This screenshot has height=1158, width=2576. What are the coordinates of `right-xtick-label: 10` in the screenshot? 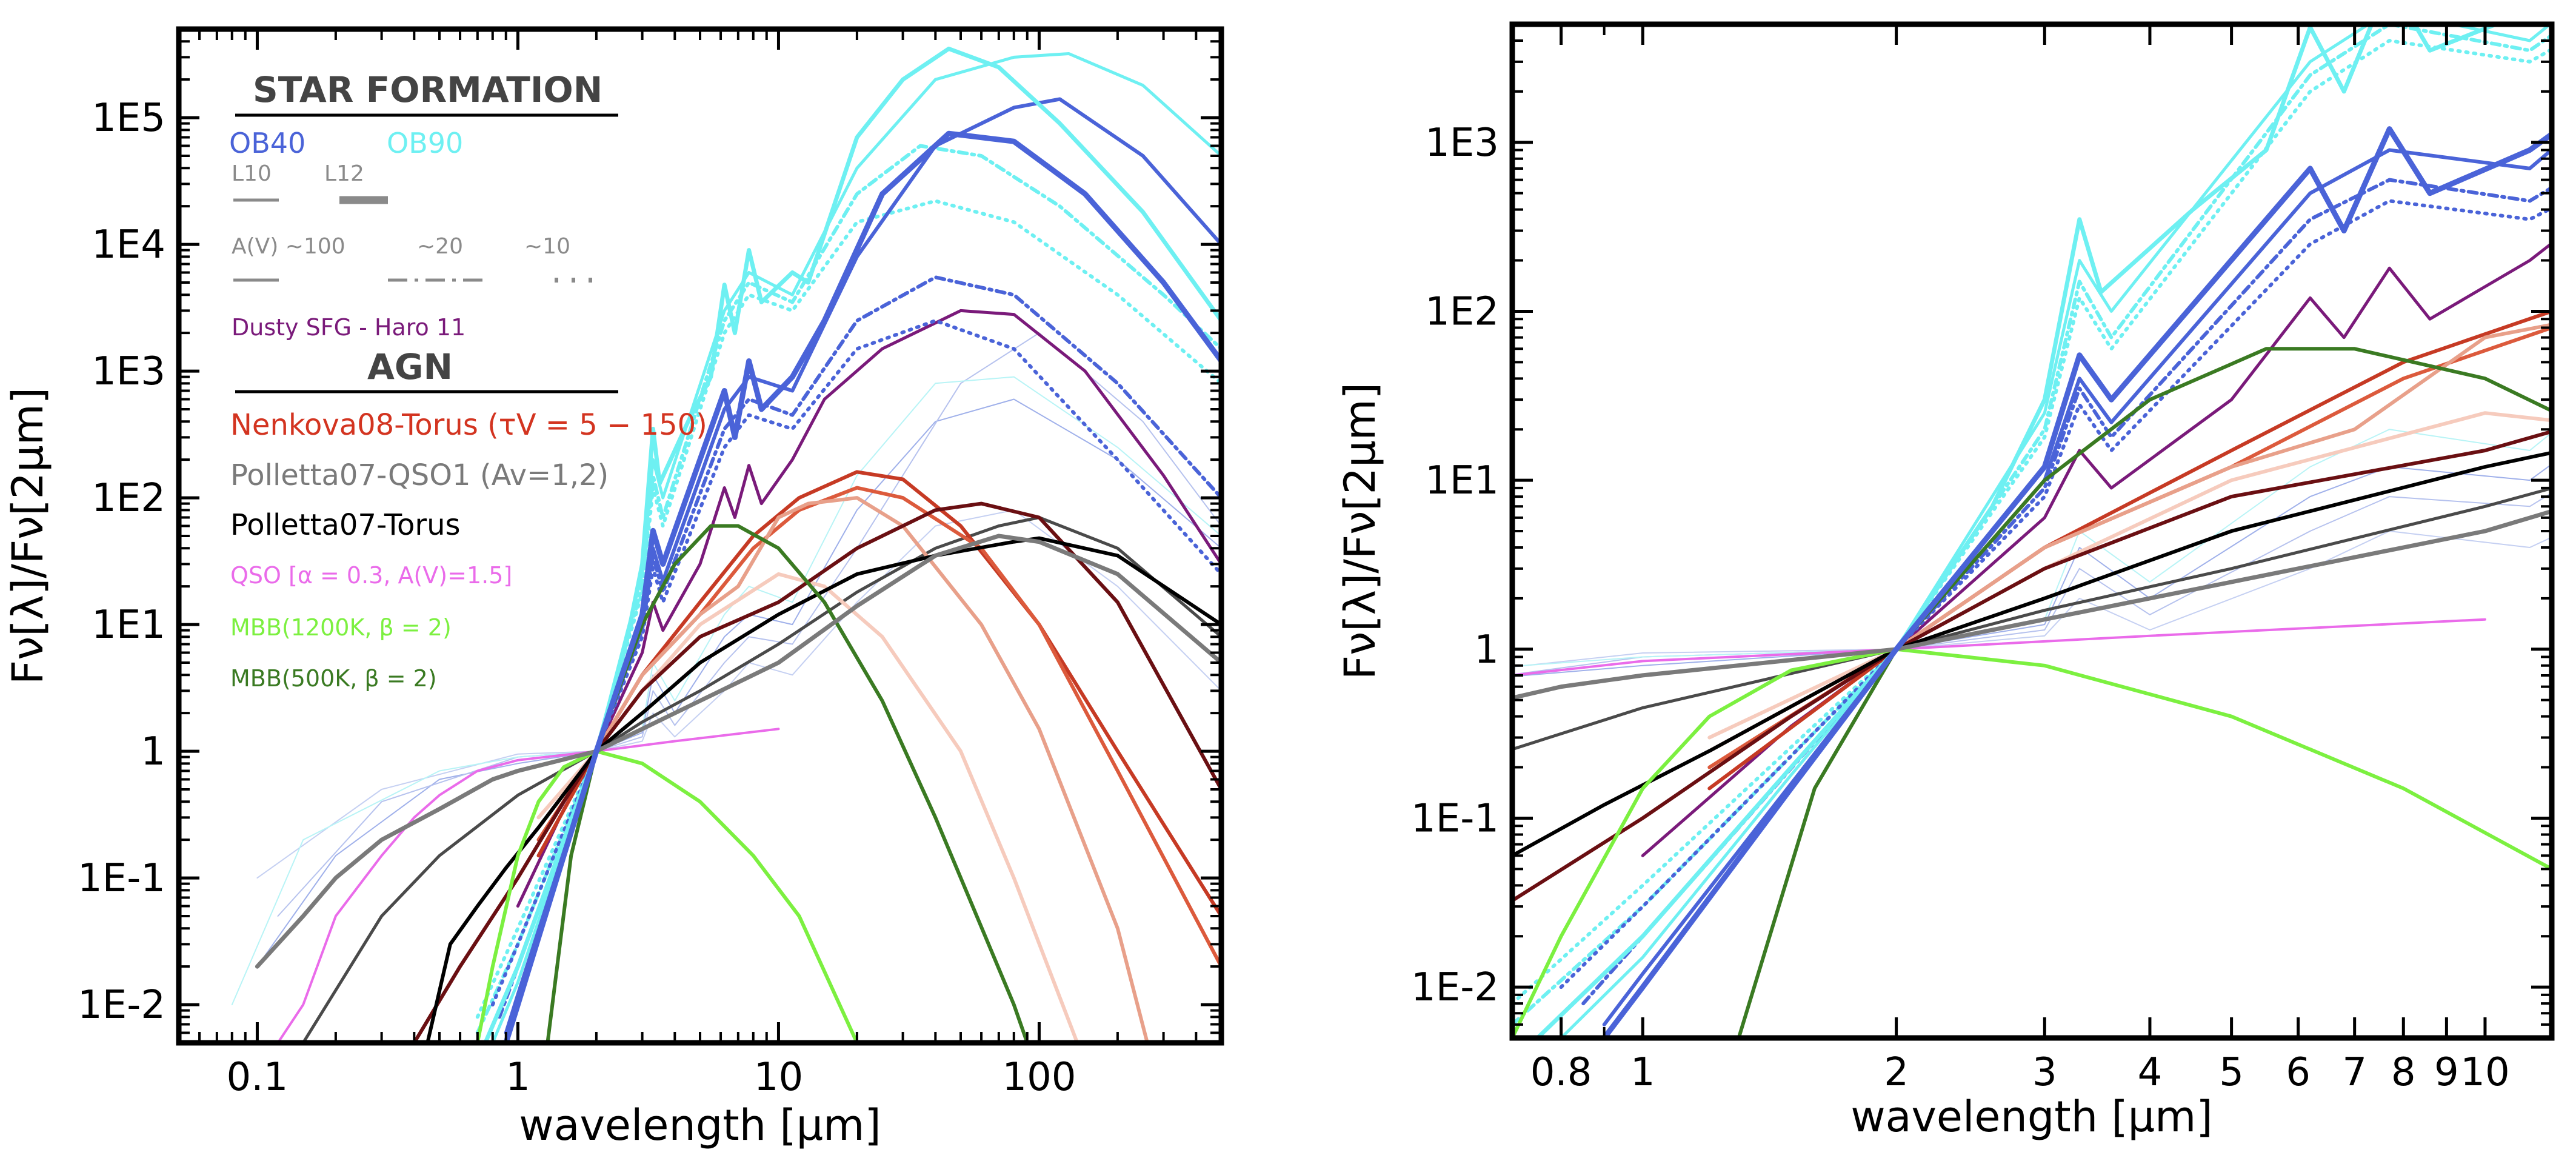 It's located at (2484, 1072).